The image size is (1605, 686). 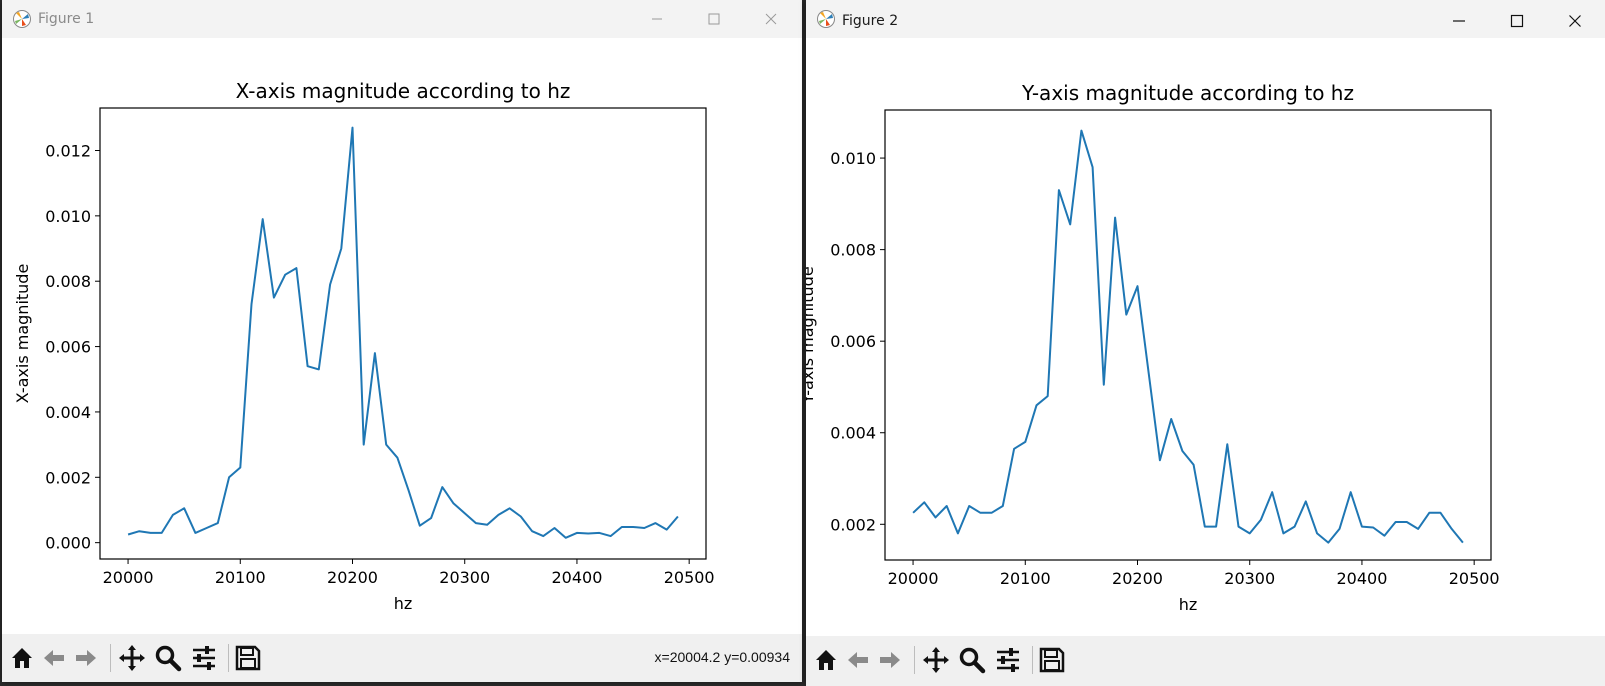 What do you see at coordinates (402, 19) in the screenshot?
I see `title-bar: Figure 1` at bounding box center [402, 19].